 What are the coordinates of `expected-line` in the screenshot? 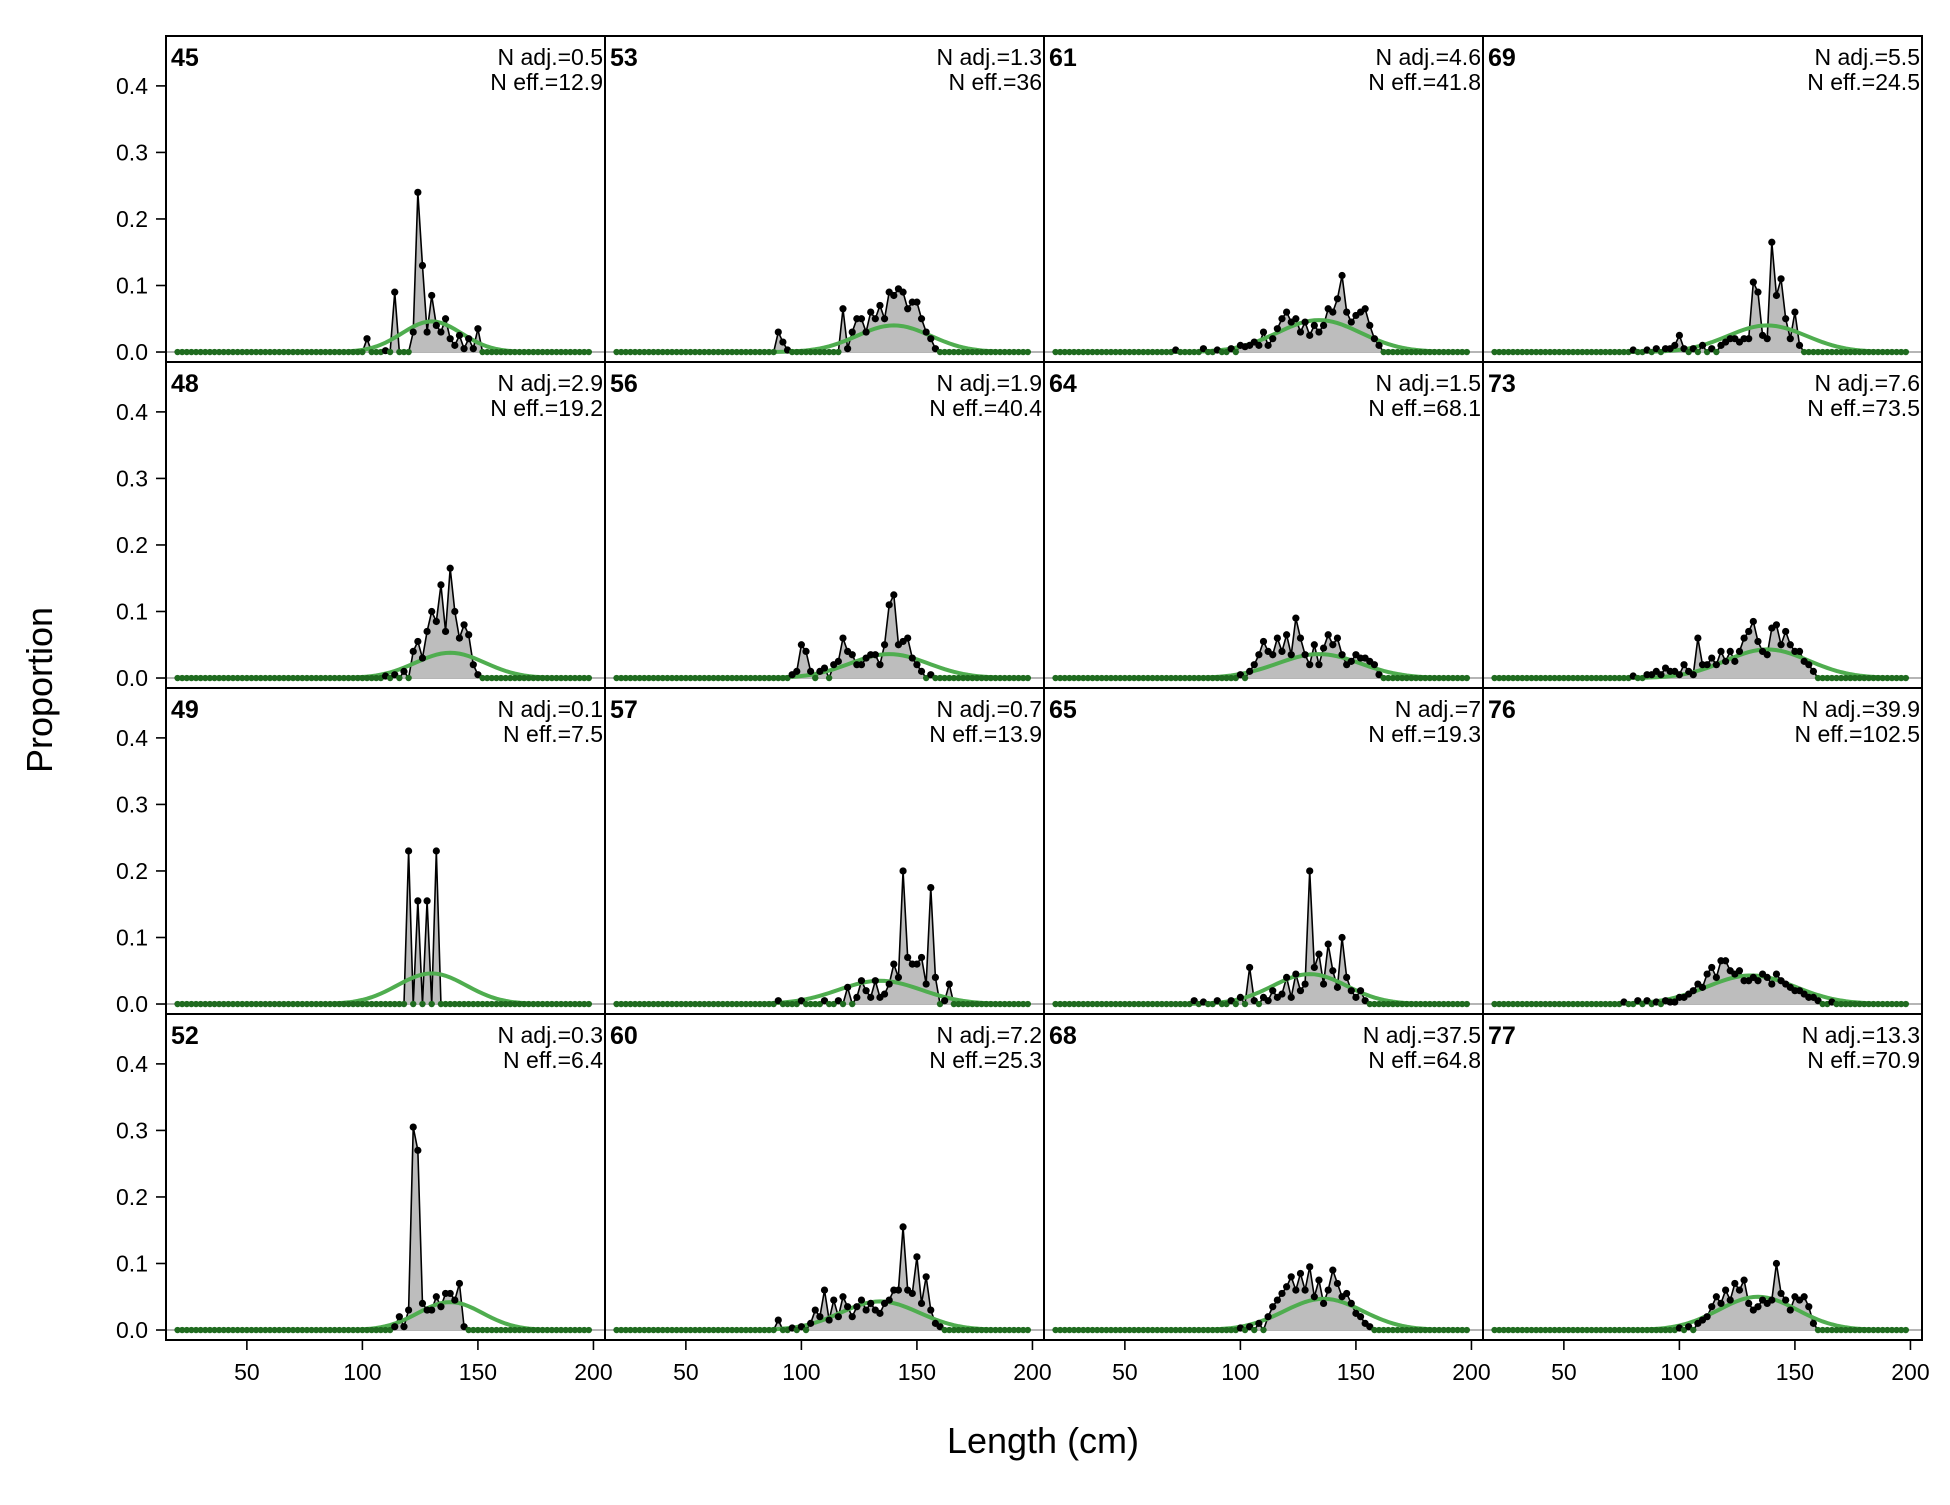 It's located at (383, 989).